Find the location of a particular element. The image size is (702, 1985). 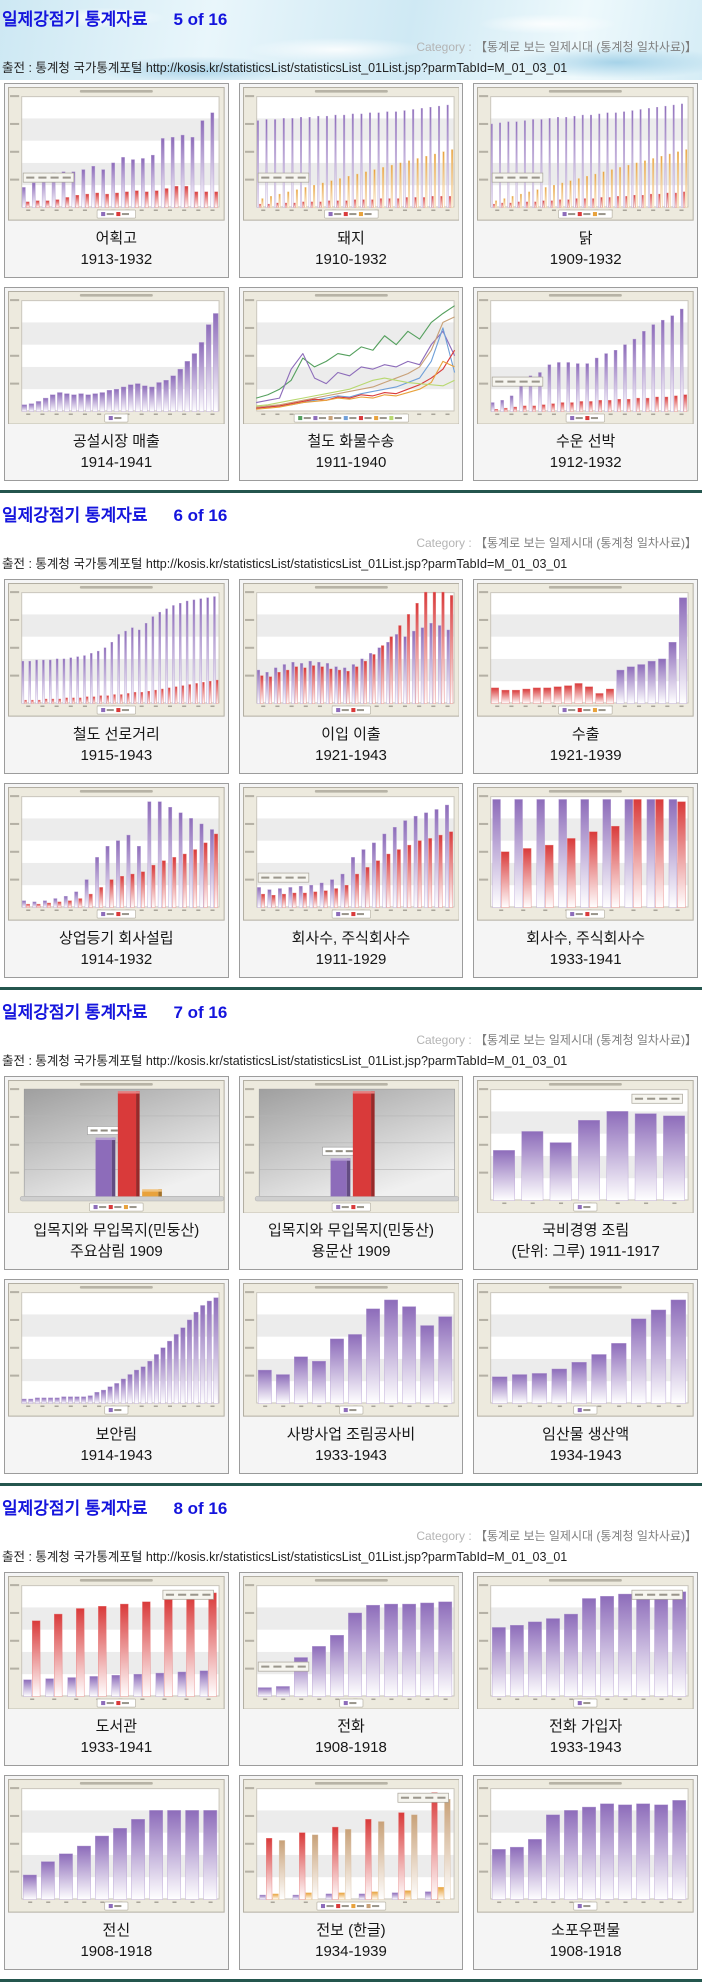

chart-caption: 공설시장 매출 1914-1941 is located at coordinates (116, 453).